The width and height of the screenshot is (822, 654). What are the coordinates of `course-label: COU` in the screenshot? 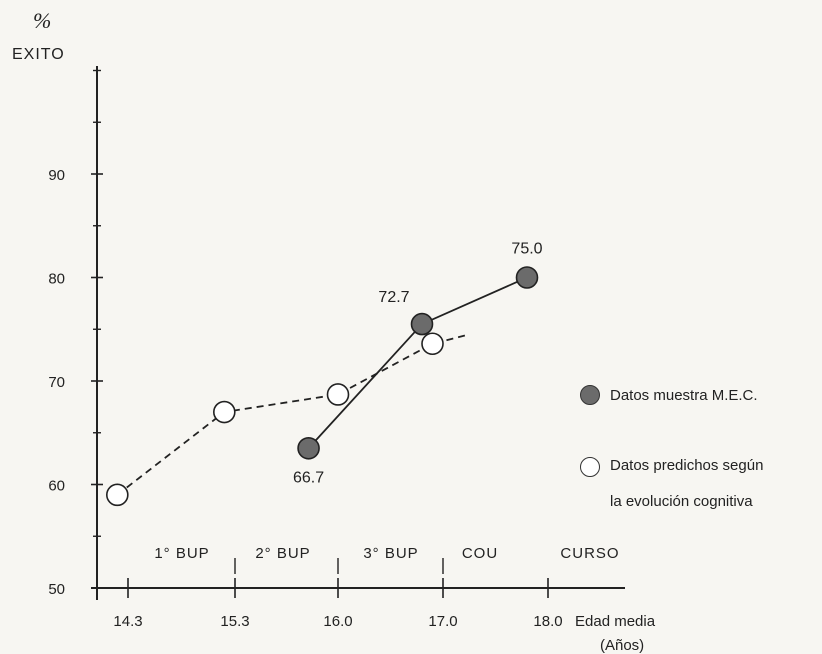 It's located at (480, 553).